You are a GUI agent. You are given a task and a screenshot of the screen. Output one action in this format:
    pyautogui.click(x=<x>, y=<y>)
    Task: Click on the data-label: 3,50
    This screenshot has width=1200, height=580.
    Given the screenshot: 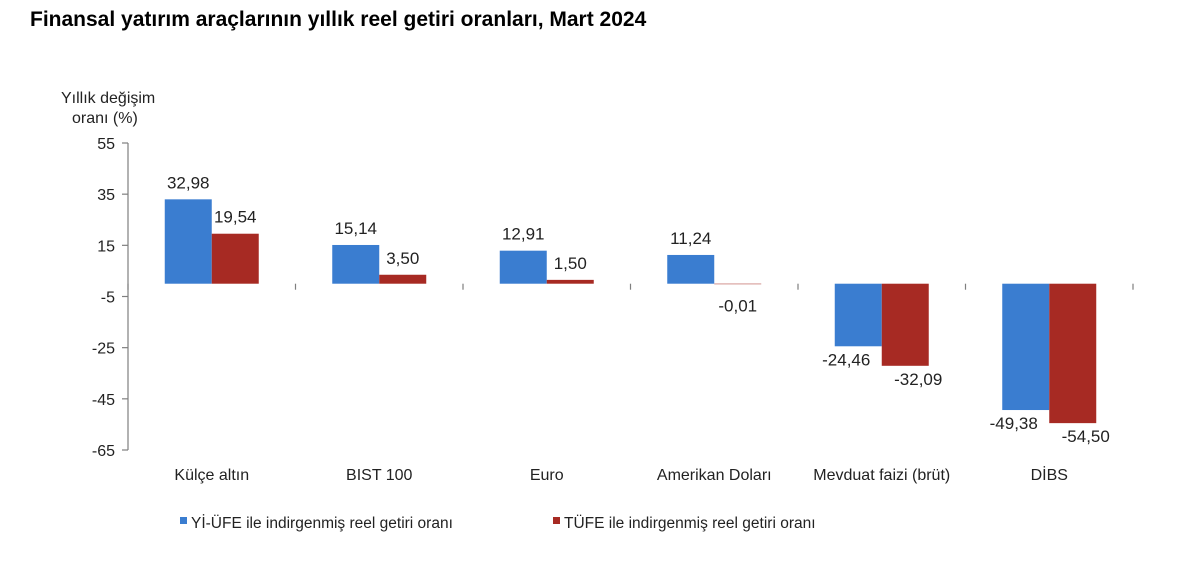 What is the action you would take?
    pyautogui.click(x=402, y=258)
    